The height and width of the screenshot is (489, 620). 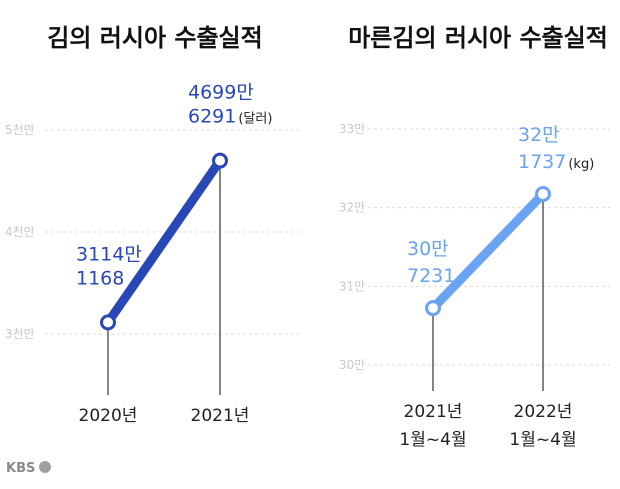 What do you see at coordinates (108, 416) in the screenshot?
I see `x-category-label: 2020년` at bounding box center [108, 416].